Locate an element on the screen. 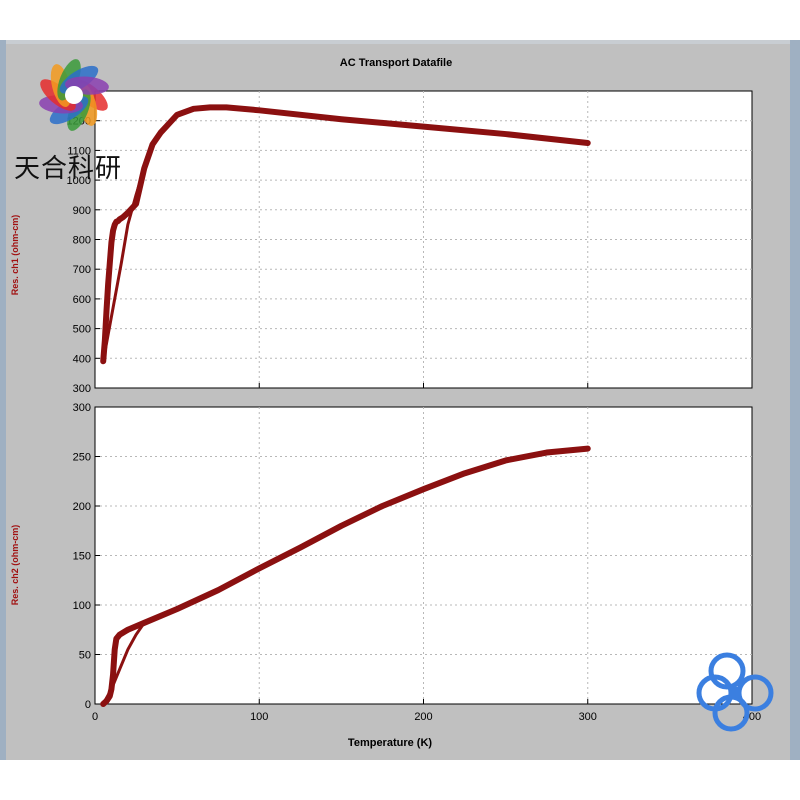  x-tick-label: 300 is located at coordinates (588, 717).